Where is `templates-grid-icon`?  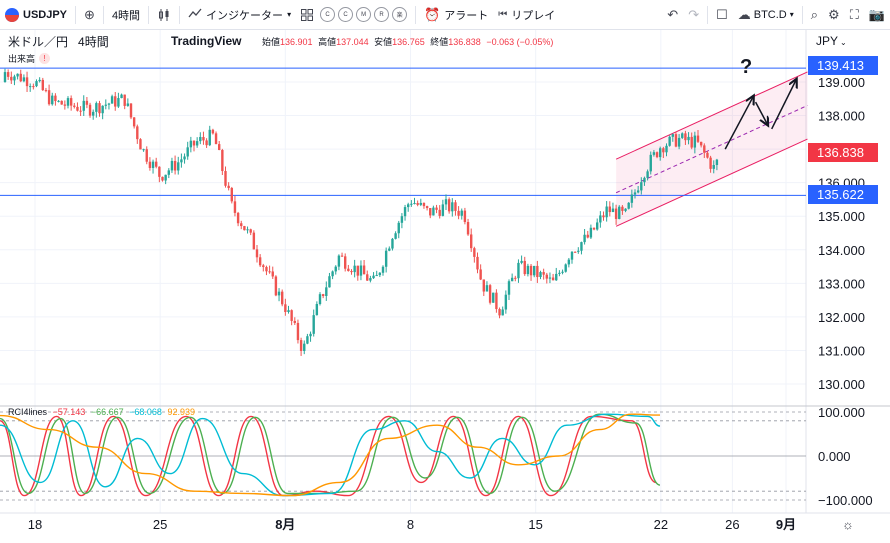 templates-grid-icon is located at coordinates (307, 15).